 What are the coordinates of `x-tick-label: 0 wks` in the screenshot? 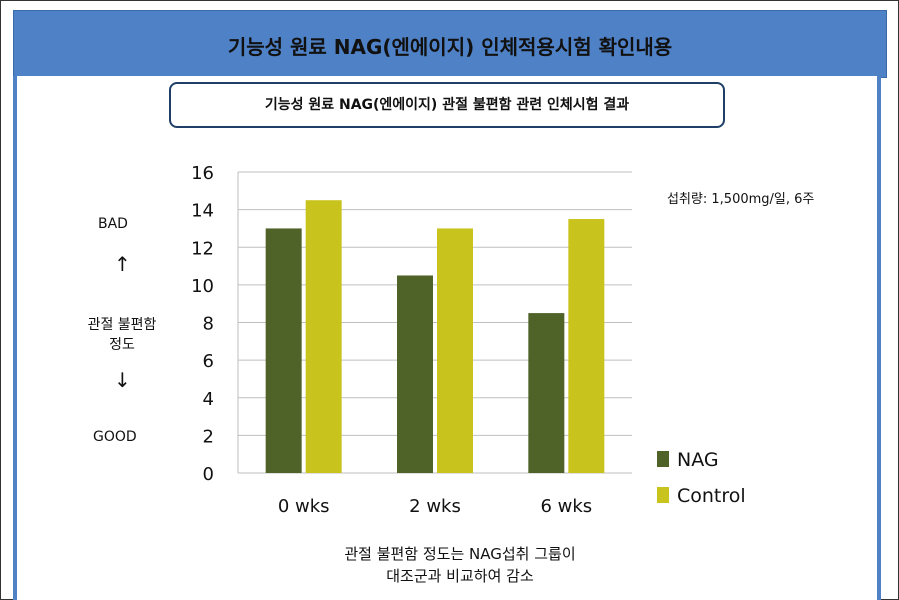 It's located at (304, 506).